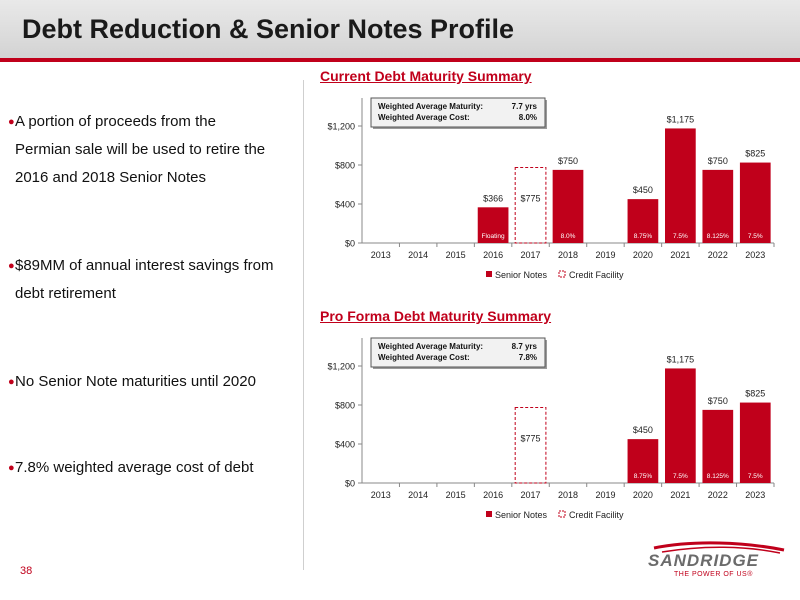  Describe the element at coordinates (528, 117) in the screenshot. I see `info-box-value: 8.0%` at that location.